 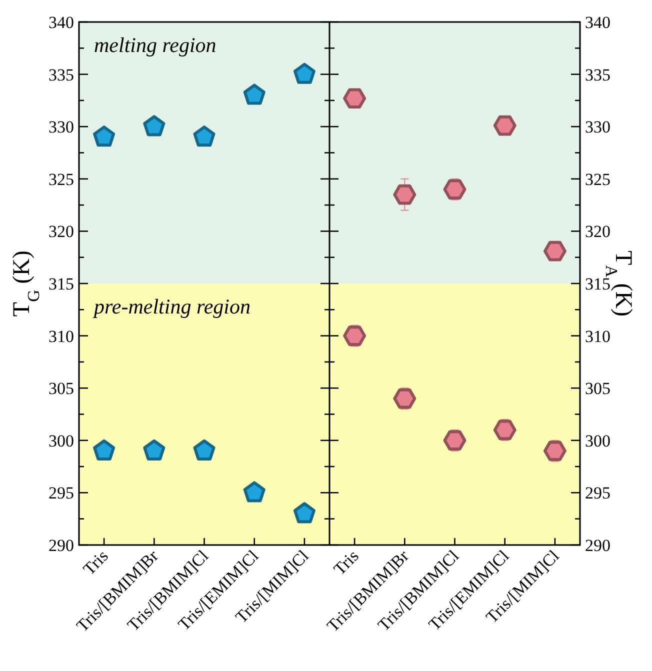 I want to click on band-label: pre-melting region, so click(x=171, y=306).